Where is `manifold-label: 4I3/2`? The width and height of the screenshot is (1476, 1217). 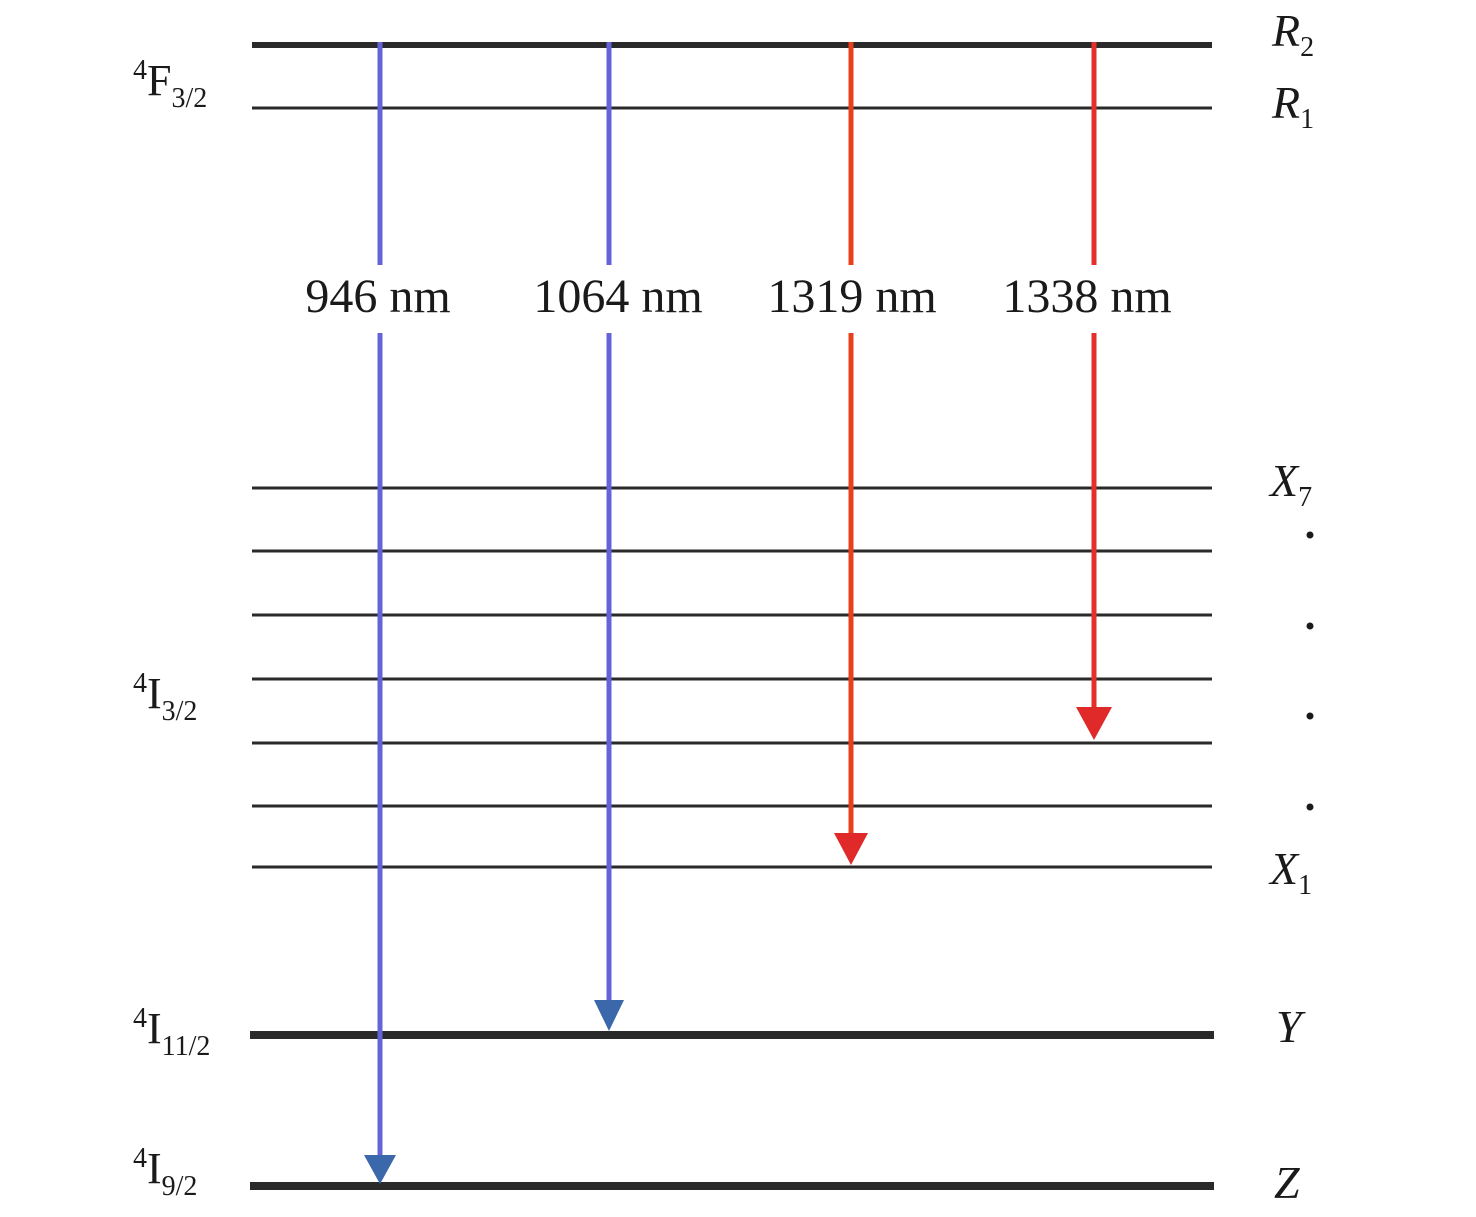
manifold-label: 4I3/2 is located at coordinates (165, 697).